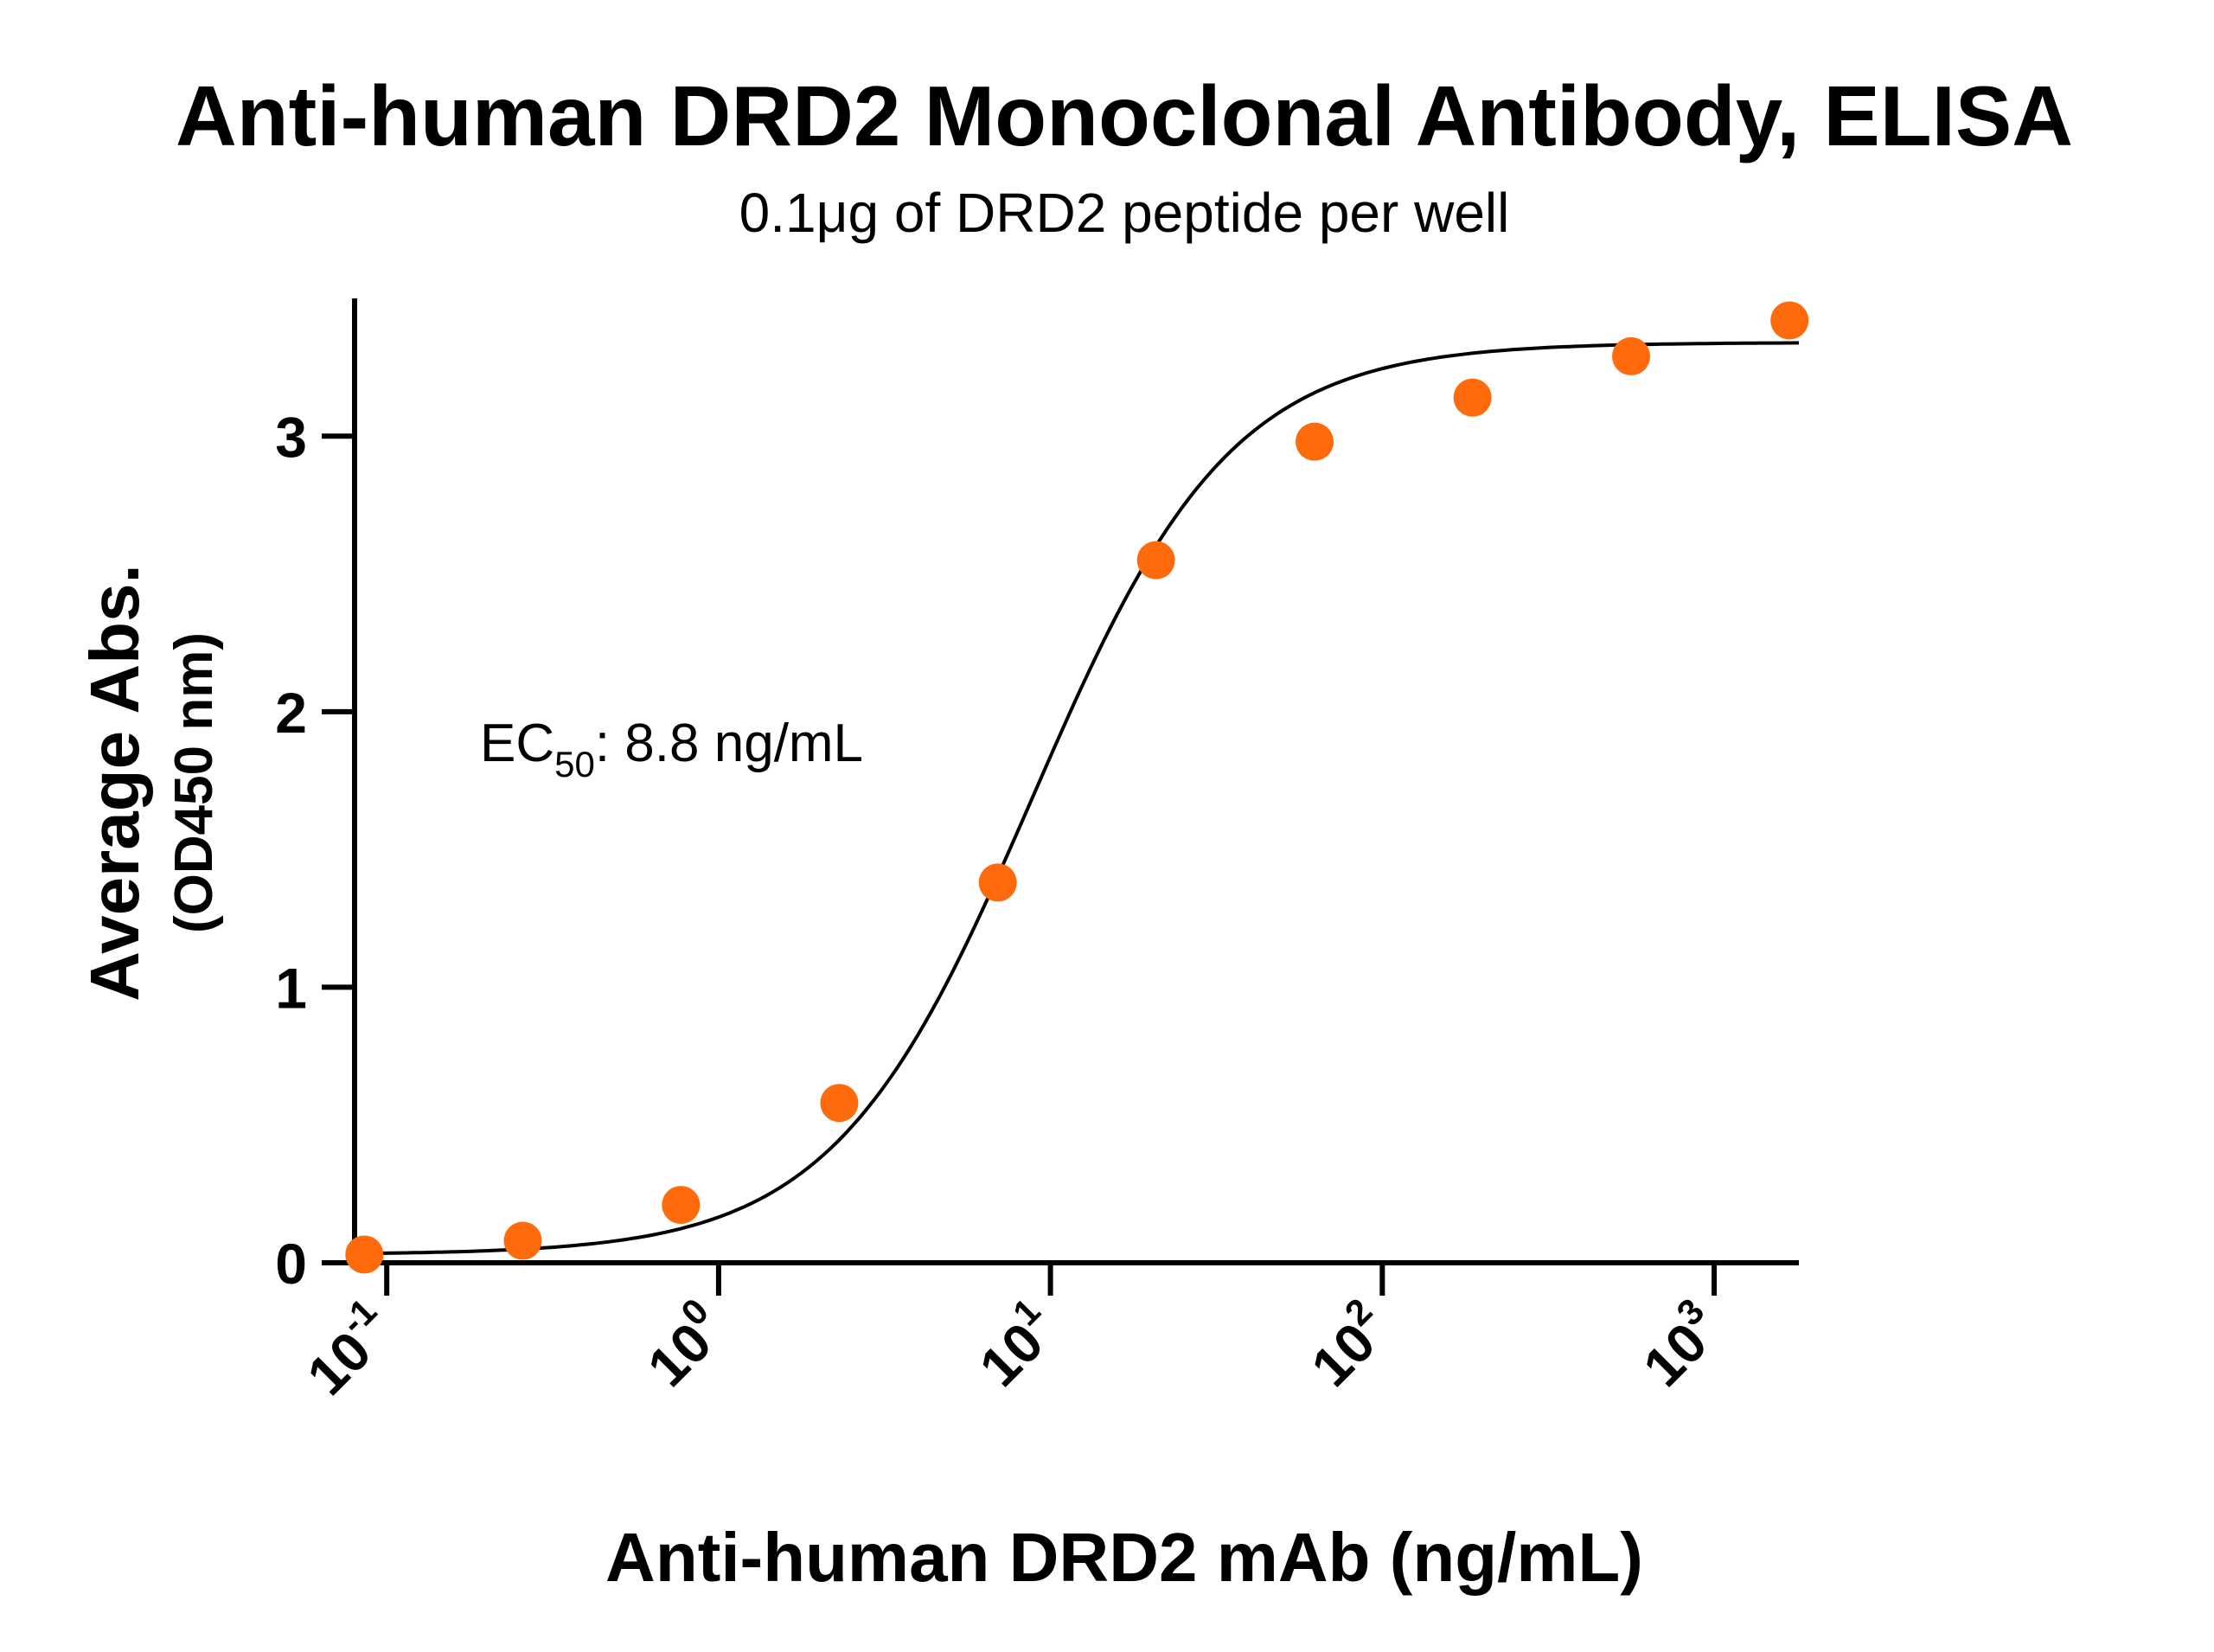 Image resolution: width=2214 pixels, height=1652 pixels. I want to click on y-axis-title: Average Abs., so click(115, 782).